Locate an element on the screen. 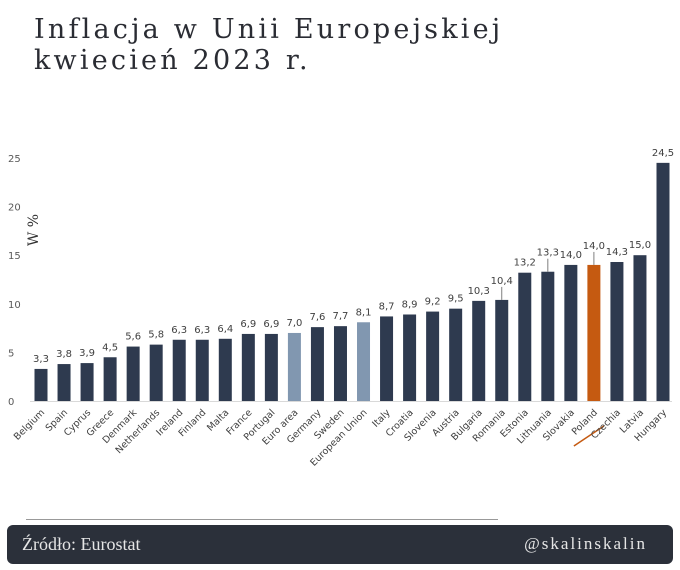 This screenshot has width=680, height=570. bar-sweden is located at coordinates (340, 363).